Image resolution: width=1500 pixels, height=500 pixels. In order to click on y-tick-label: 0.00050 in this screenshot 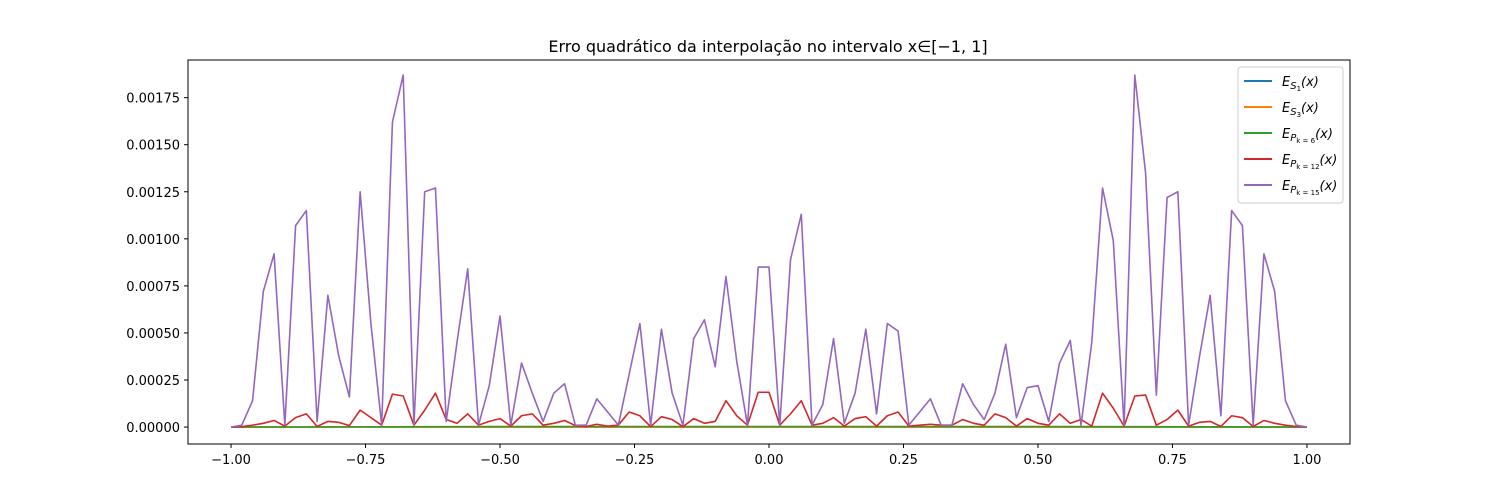, I will do `click(153, 334)`.